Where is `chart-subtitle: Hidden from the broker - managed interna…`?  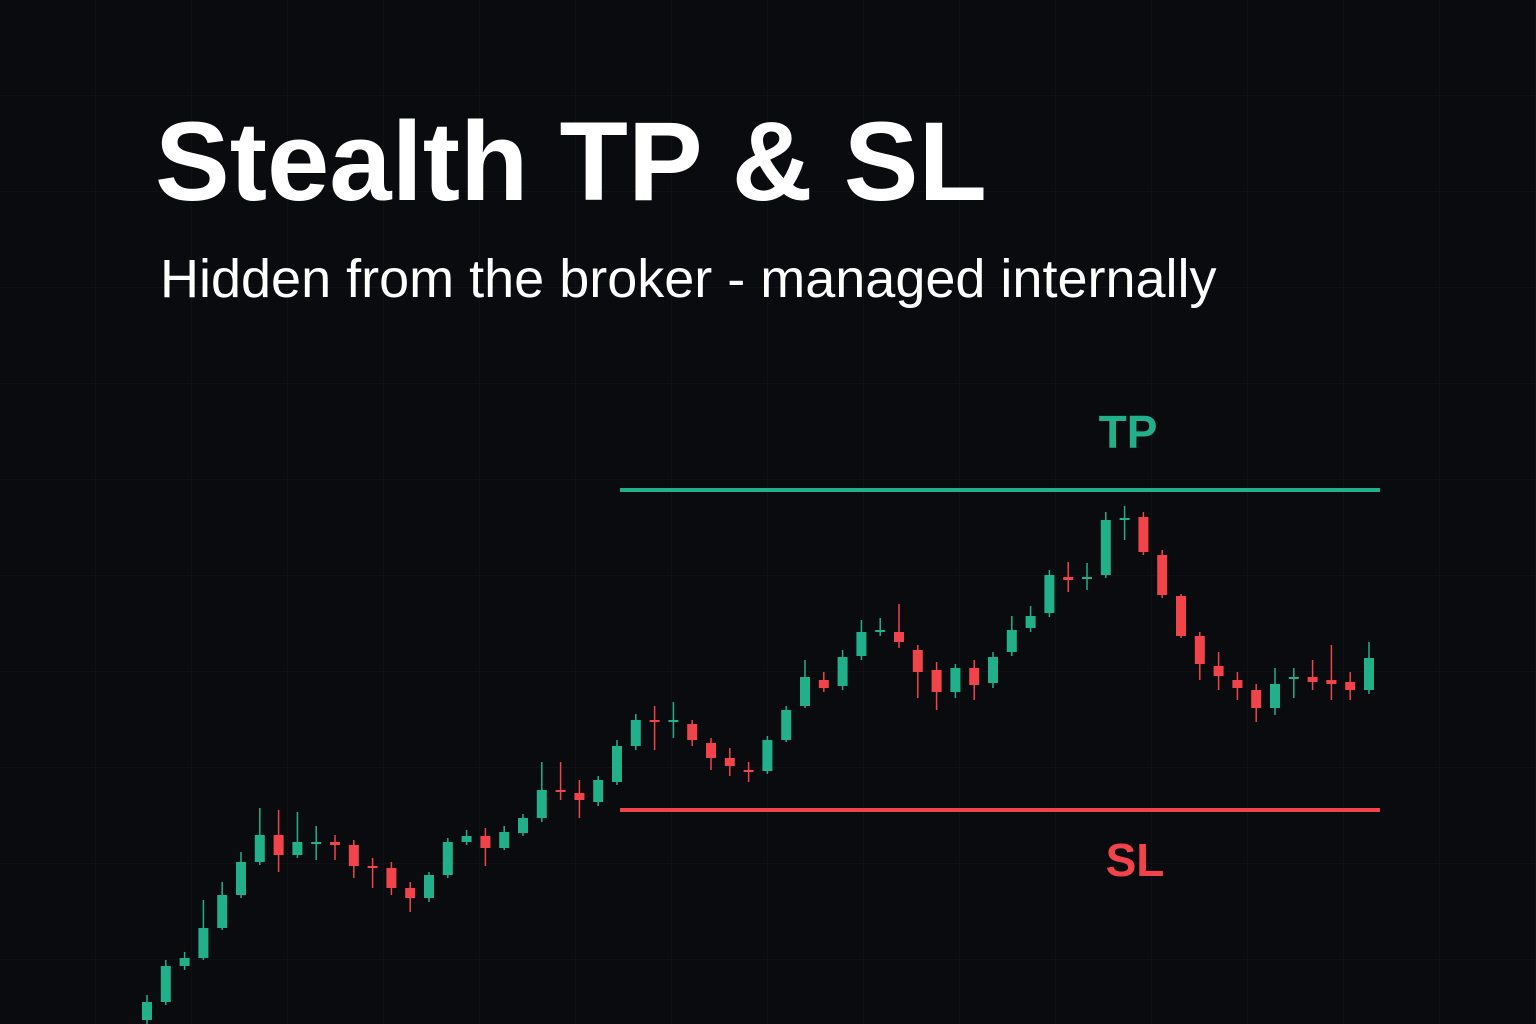
chart-subtitle: Hidden from the broker - managed interna… is located at coordinates (688, 279).